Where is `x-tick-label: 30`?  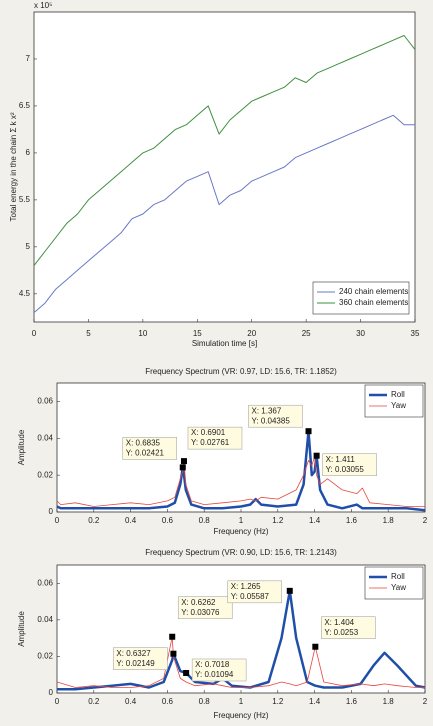
x-tick-label: 30 is located at coordinates (360, 333).